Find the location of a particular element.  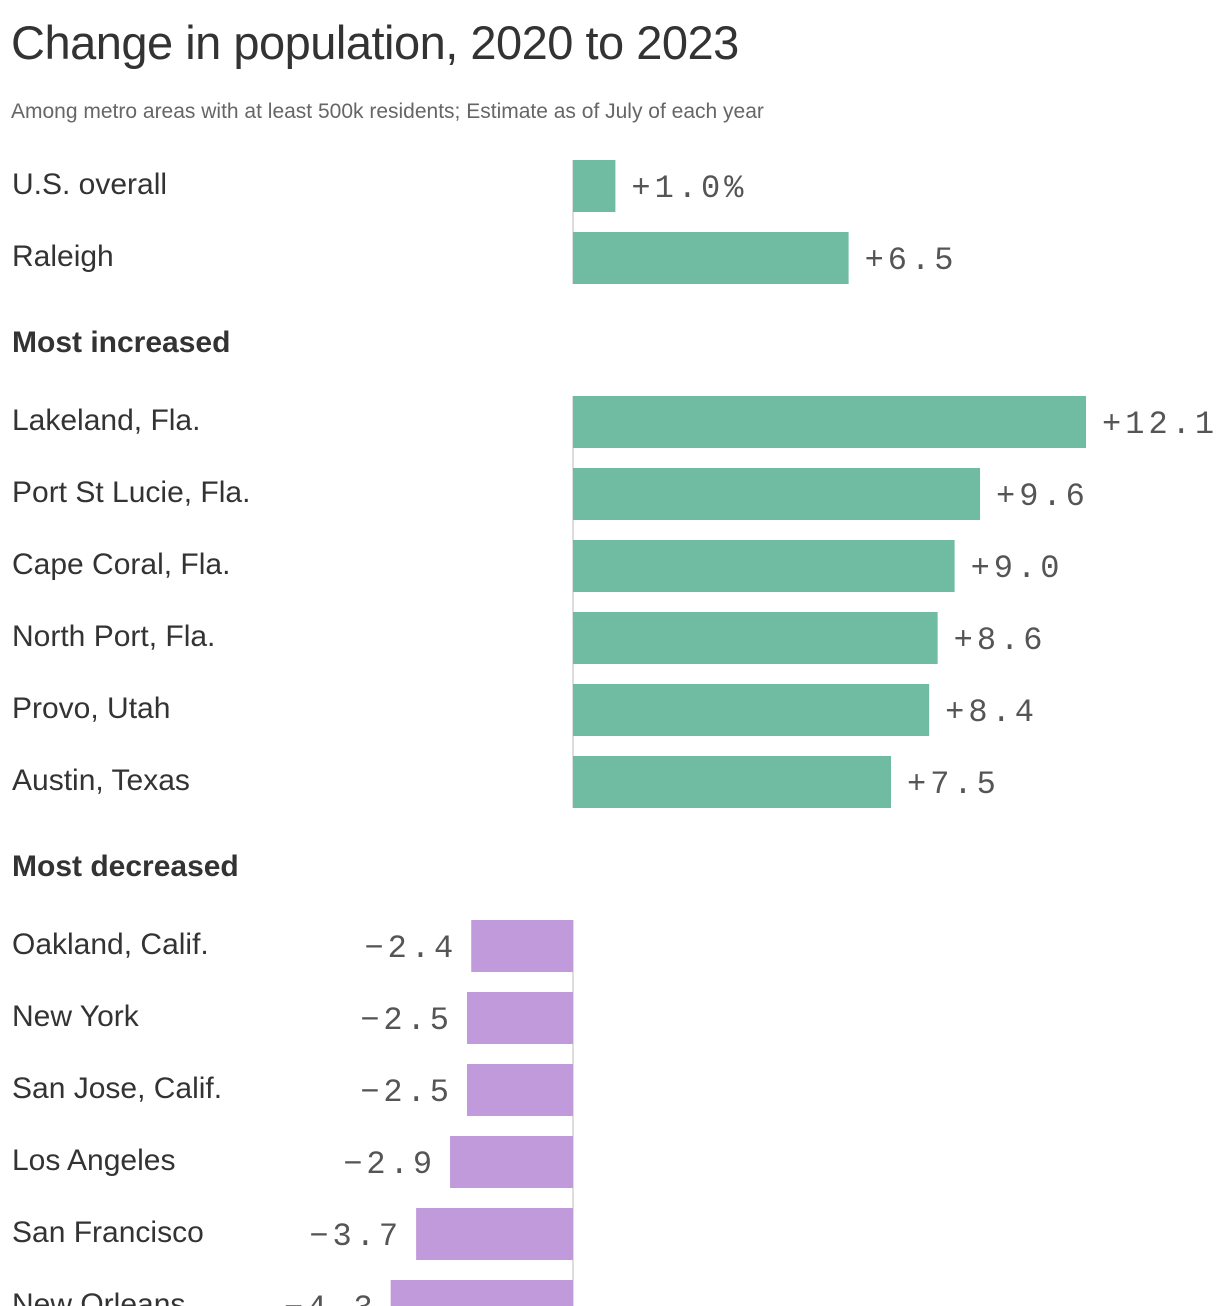

row-label: U.S. overall is located at coordinates (89, 184).